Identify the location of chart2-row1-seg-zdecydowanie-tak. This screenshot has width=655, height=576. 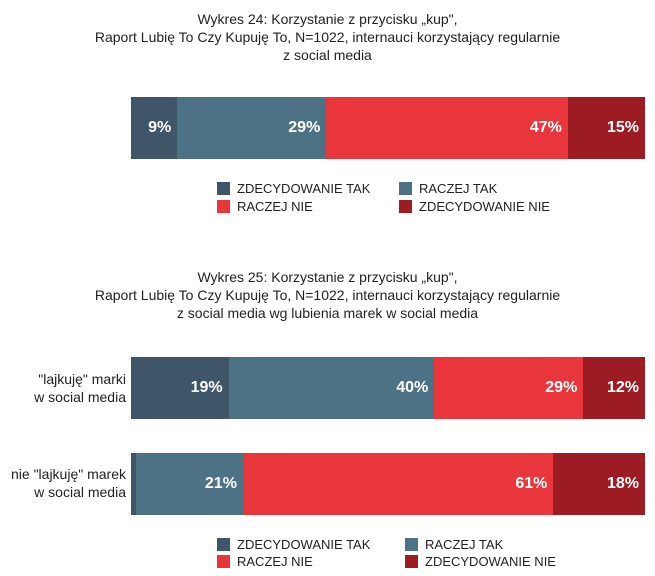
(180, 388).